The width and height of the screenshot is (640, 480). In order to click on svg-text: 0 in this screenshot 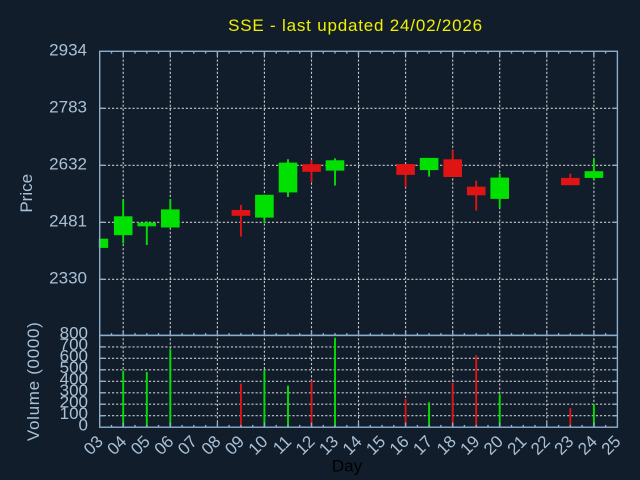, I will do `click(83, 425)`.